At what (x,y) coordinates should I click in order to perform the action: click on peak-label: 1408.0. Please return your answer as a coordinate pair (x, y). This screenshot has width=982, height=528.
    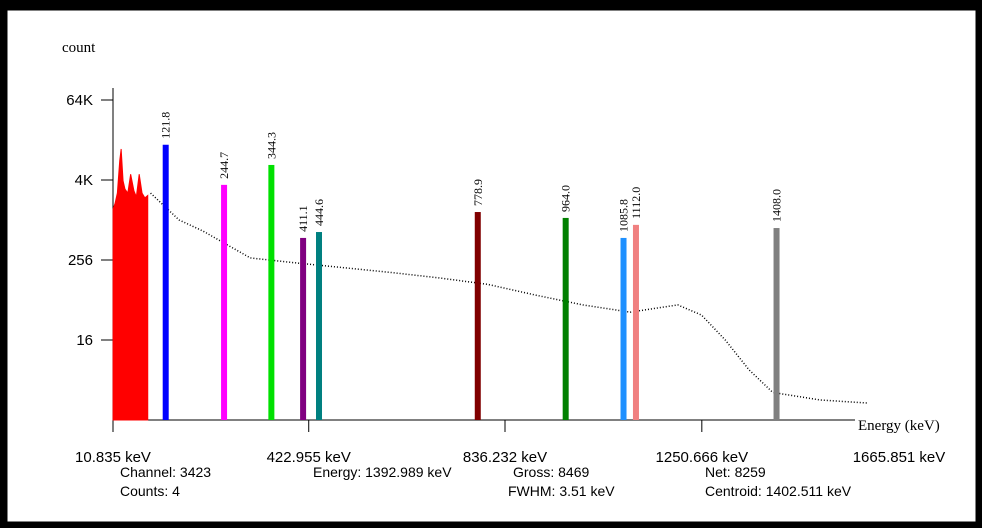
    Looking at the image, I should click on (777, 205).